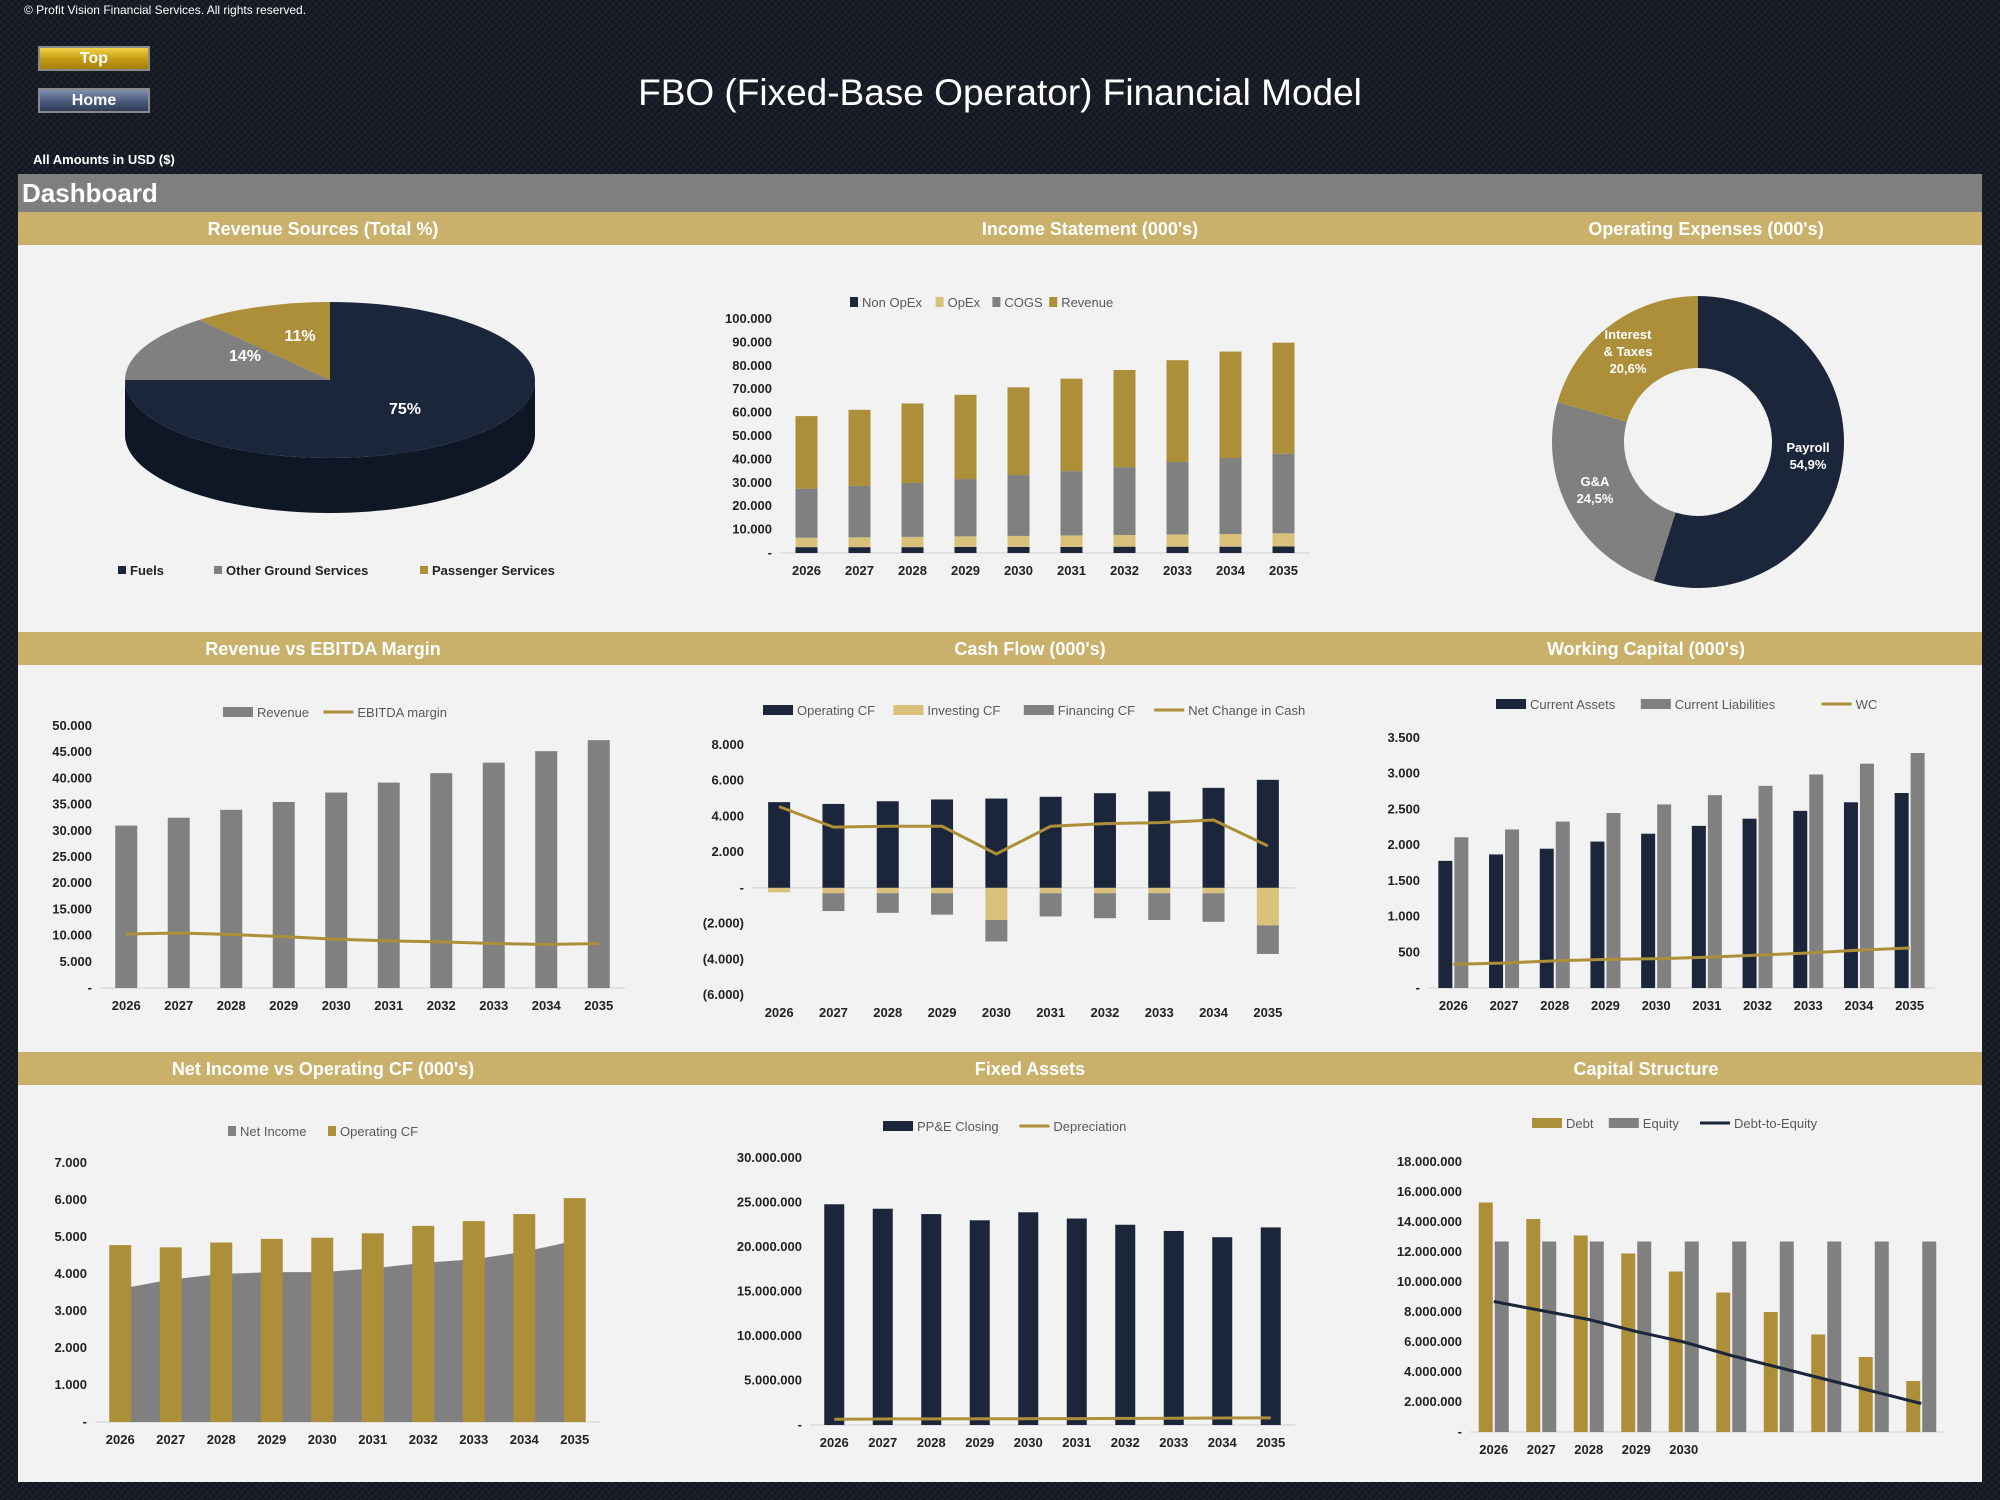 The image size is (2000, 1500). What do you see at coordinates (1000, 193) in the screenshot?
I see `dashboard-header-bar` at bounding box center [1000, 193].